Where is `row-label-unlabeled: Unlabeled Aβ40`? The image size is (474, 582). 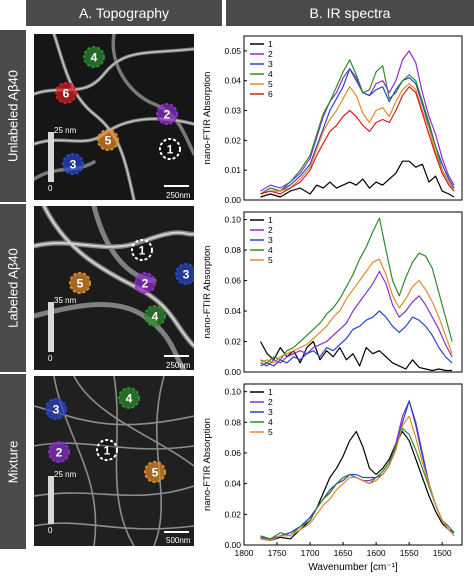 row-label-unlabeled: Unlabeled Aβ40 is located at coordinates (13, 116).